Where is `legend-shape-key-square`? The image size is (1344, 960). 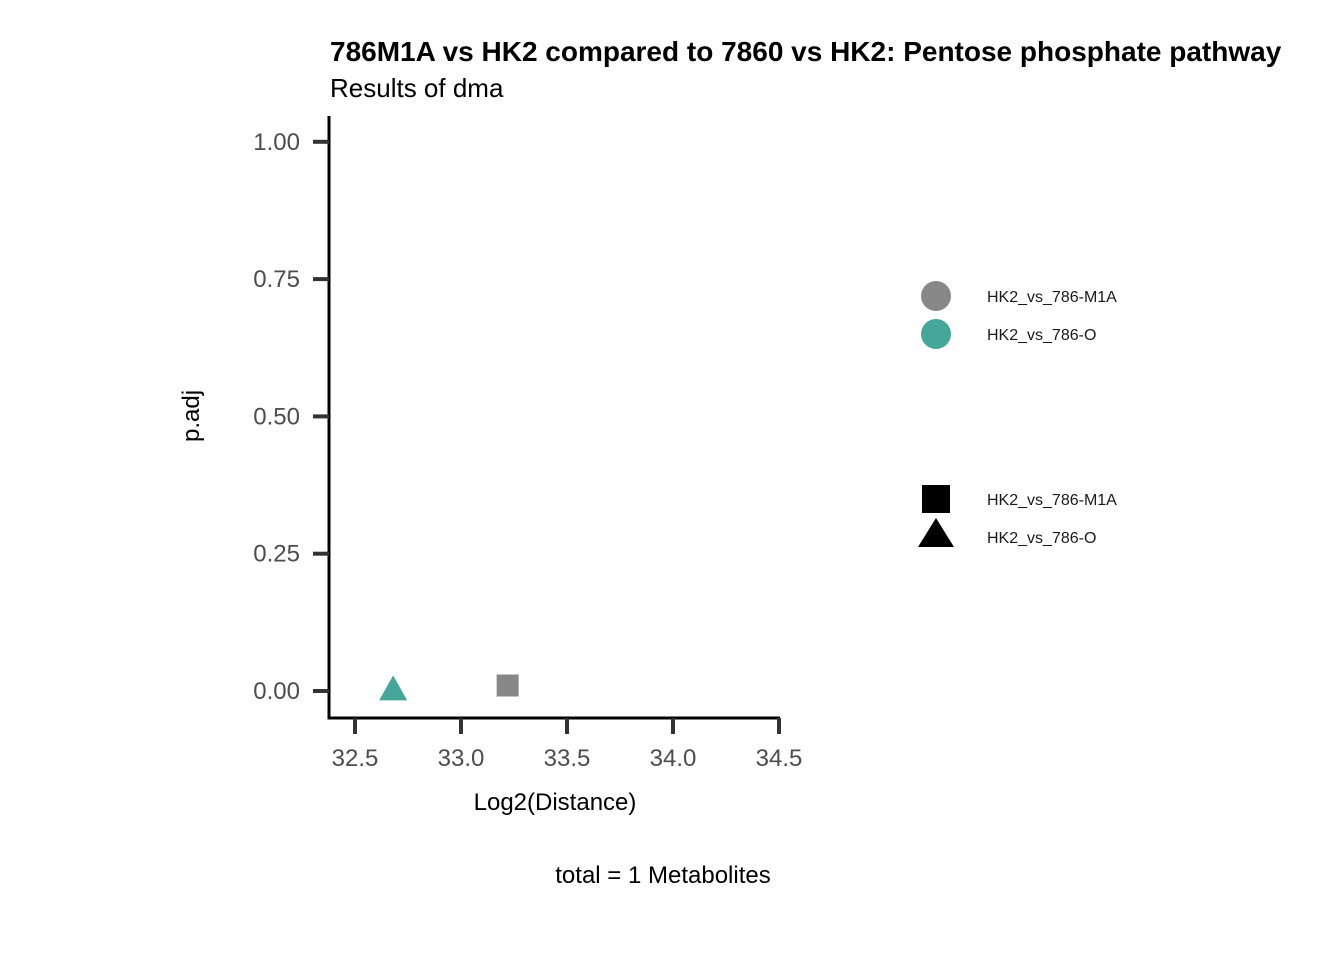 legend-shape-key-square is located at coordinates (936, 499).